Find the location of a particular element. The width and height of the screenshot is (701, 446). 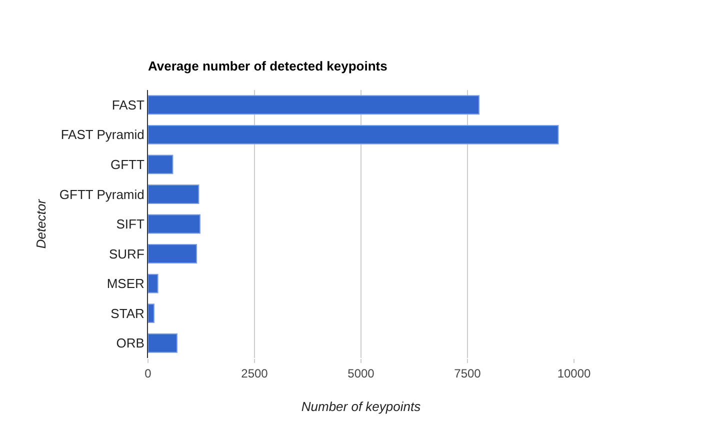

y-tick-label: ORB is located at coordinates (130, 343).